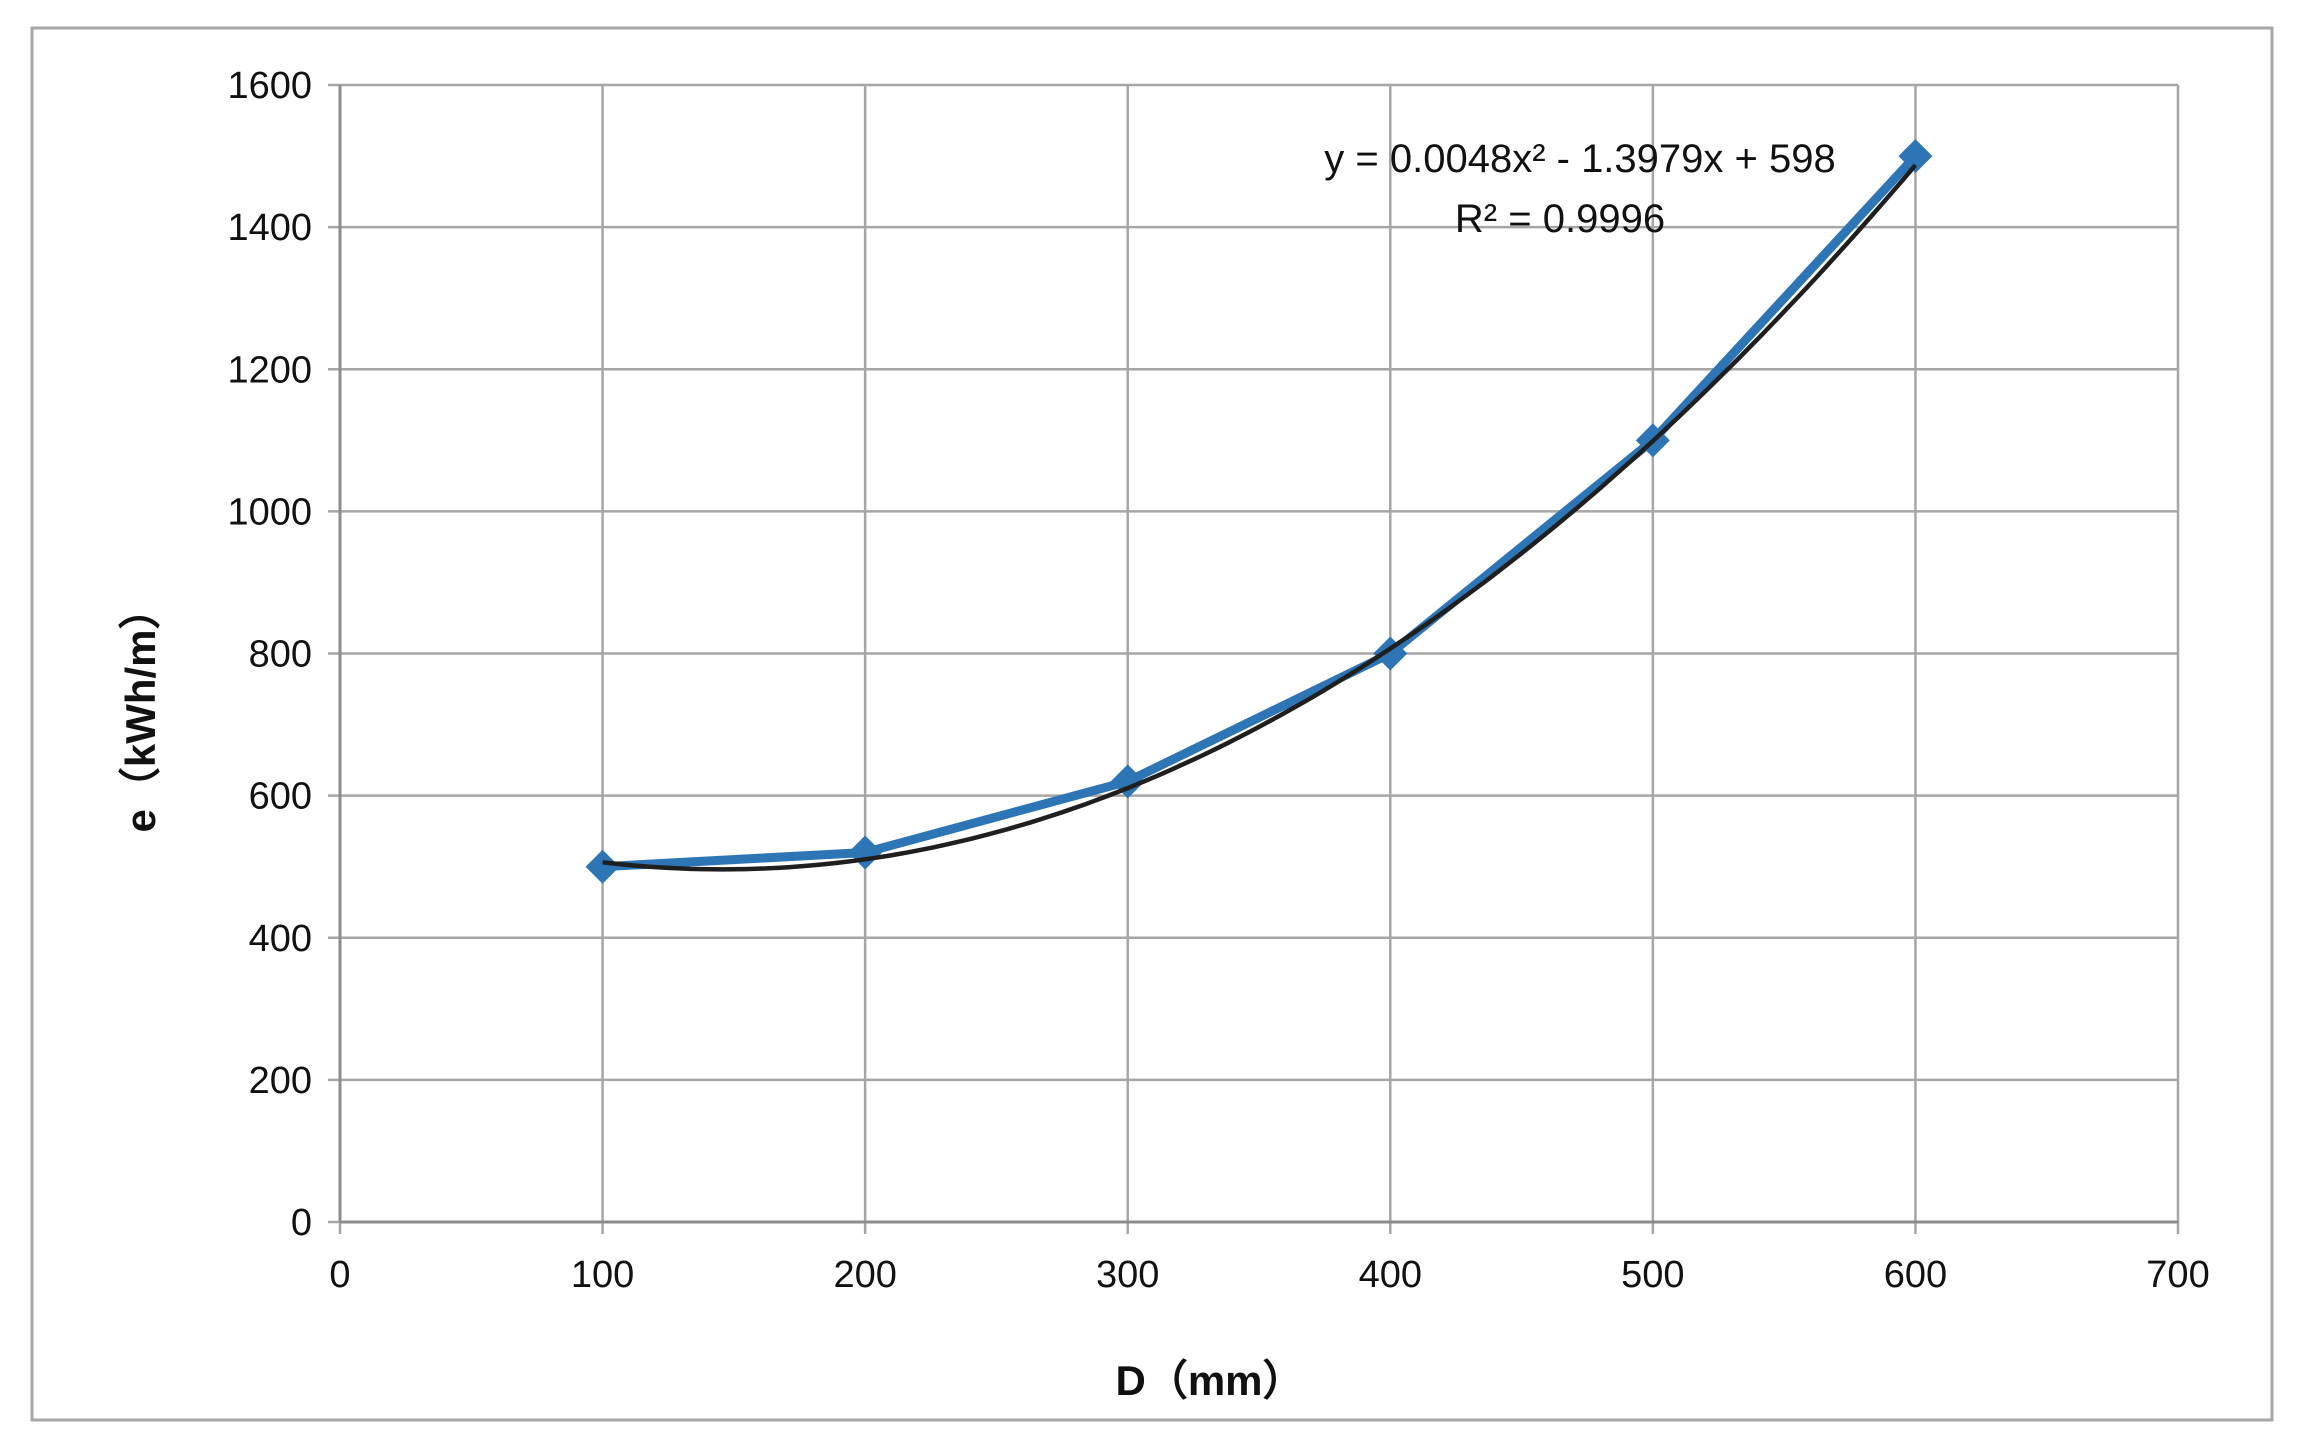  I want to click on x-tick-label: 100, so click(602, 1275).